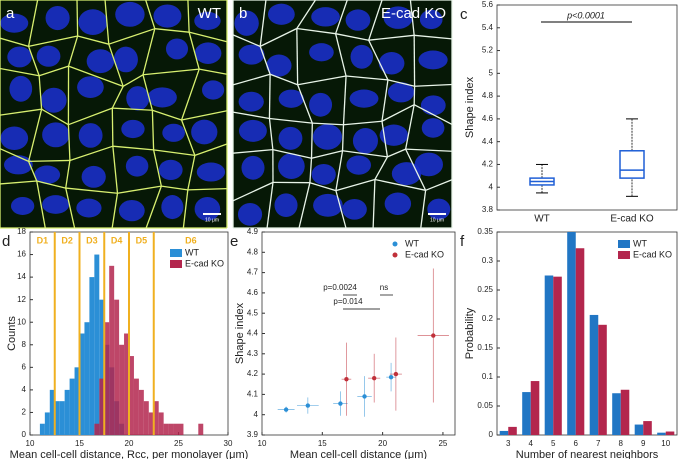 The width and height of the screenshot is (683, 464). I want to click on x-tick-label: 8, so click(621, 443).